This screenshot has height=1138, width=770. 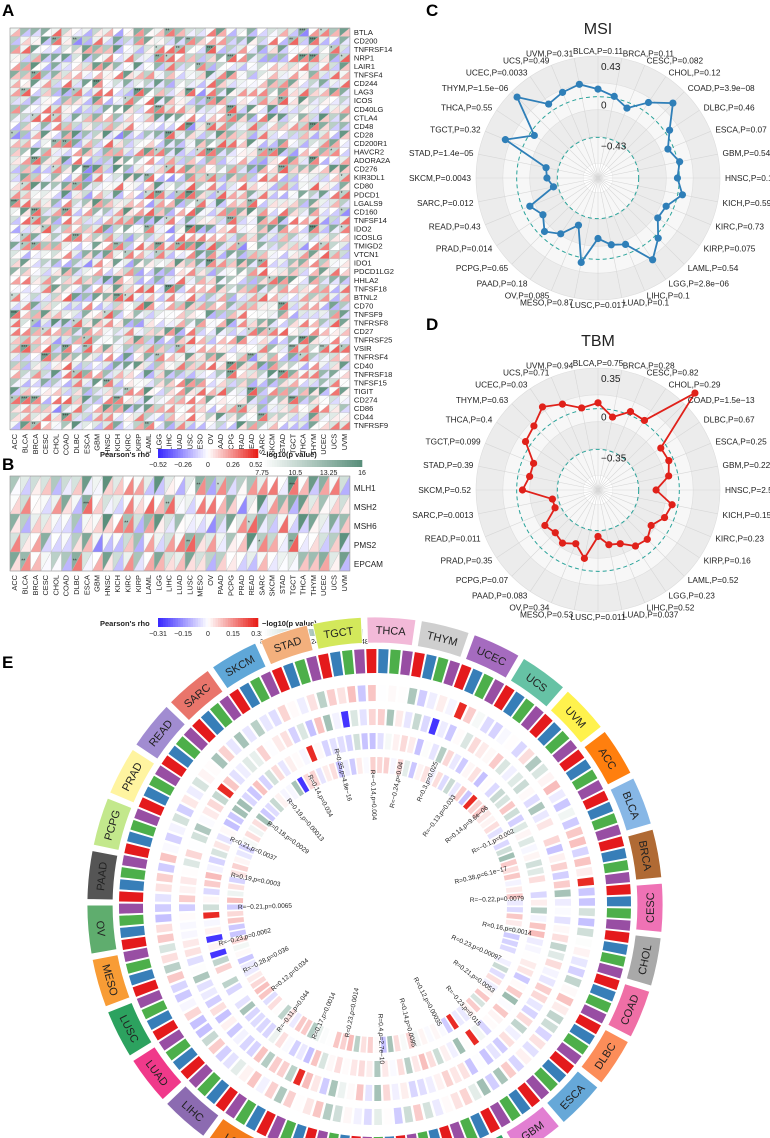 What do you see at coordinates (189, 584) in the screenshot?
I see `heatmap-col-label: LUSC` at bounding box center [189, 584].